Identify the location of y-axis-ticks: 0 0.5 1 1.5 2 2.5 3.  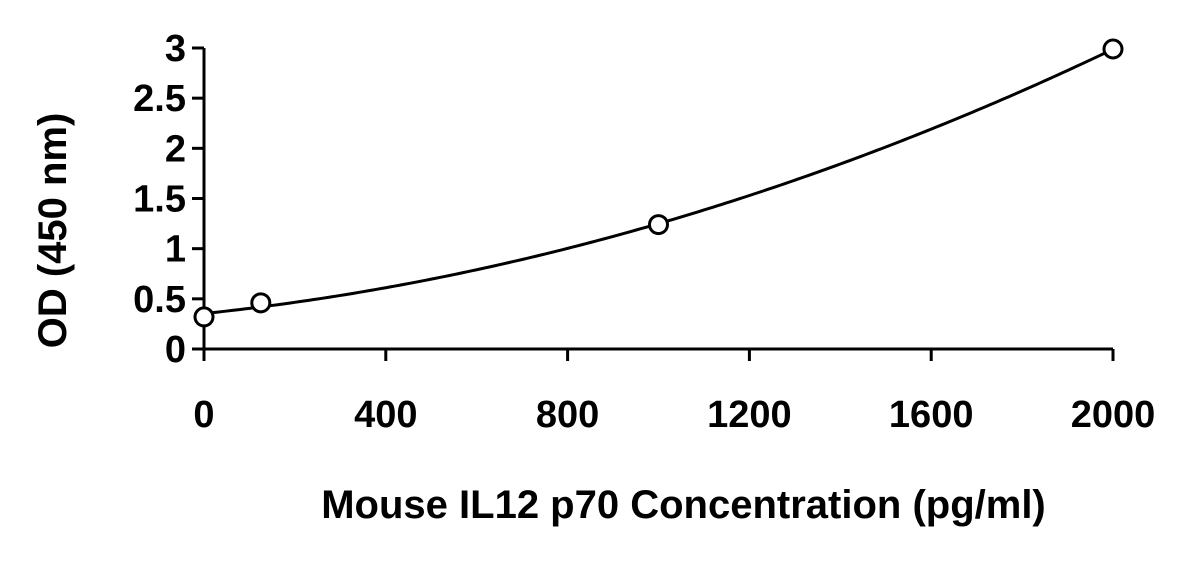
(168, 199).